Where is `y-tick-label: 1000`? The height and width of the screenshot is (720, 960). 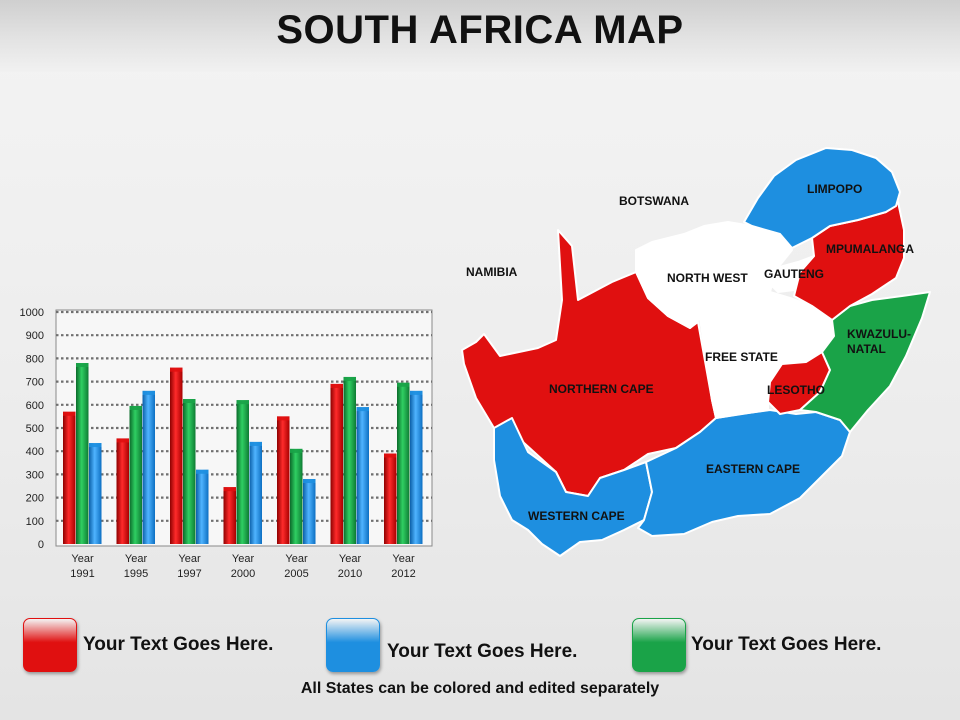
y-tick-label: 1000 is located at coordinates (32, 313).